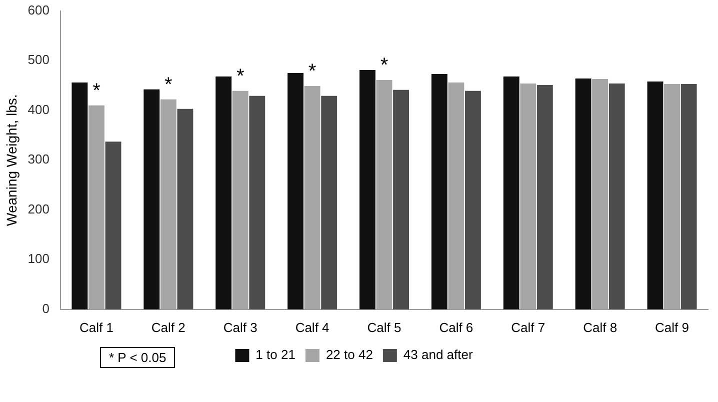 The height and width of the screenshot is (402, 718). What do you see at coordinates (39, 60) in the screenshot?
I see `y-tick-label: 500` at bounding box center [39, 60].